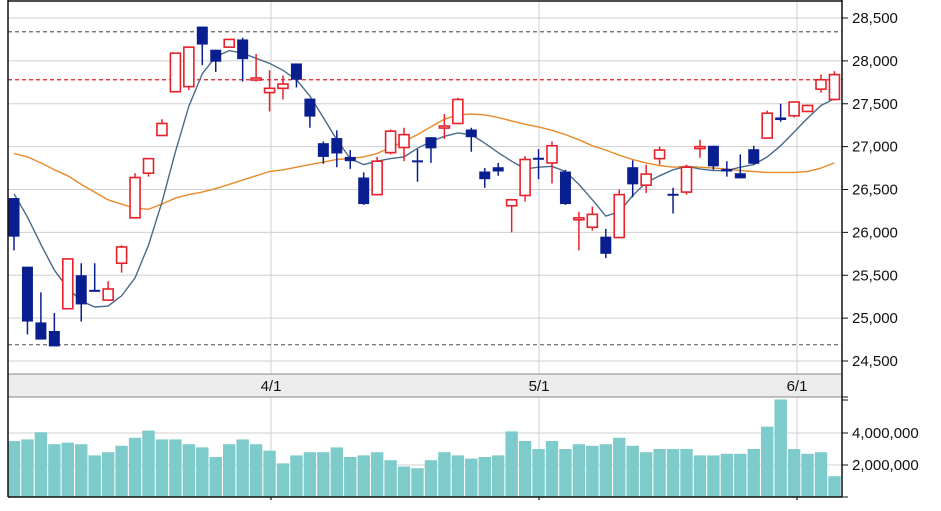 The height and width of the screenshot is (511, 941). I want to click on date-label: 4/1, so click(271, 386).